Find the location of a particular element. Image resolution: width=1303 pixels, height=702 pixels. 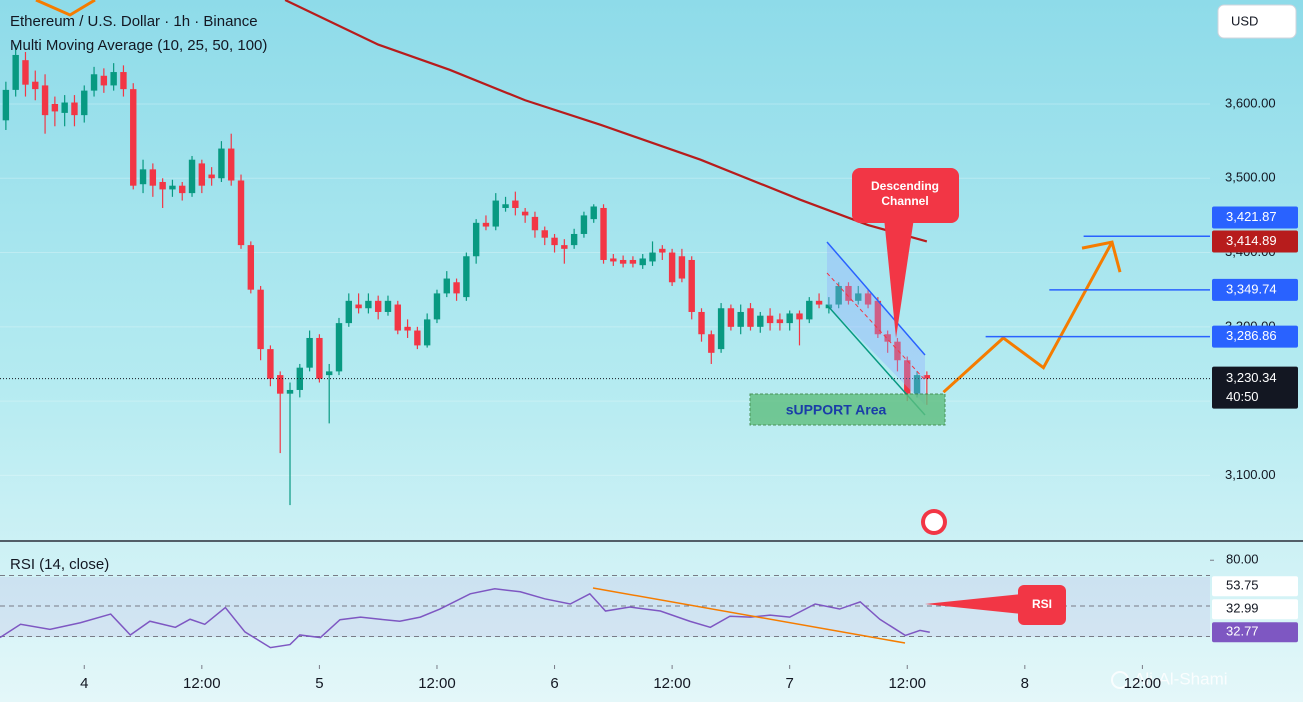

callout-text: Channel is located at coordinates (904, 201).